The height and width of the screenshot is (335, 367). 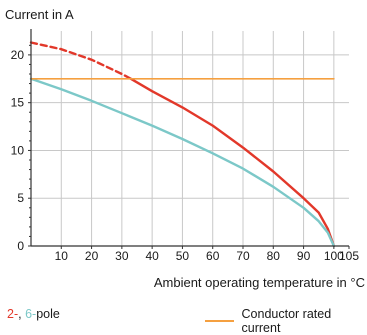 What do you see at coordinates (304, 256) in the screenshot?
I see `x-tick-label: 90` at bounding box center [304, 256].